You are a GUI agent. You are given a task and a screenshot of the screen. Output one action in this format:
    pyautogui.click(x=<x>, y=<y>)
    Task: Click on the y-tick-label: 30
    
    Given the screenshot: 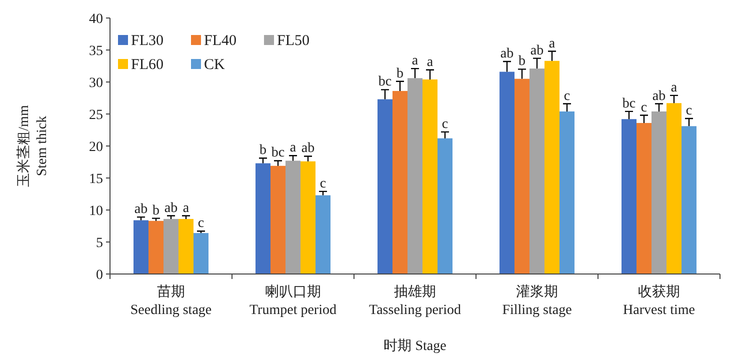 What is the action you would take?
    pyautogui.click(x=96, y=83)
    